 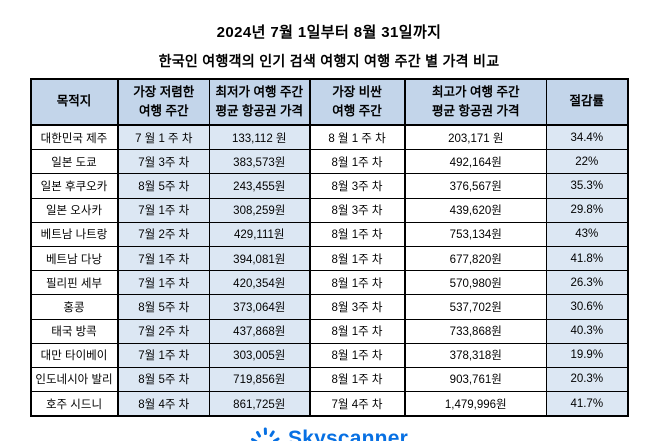 What do you see at coordinates (74, 331) in the screenshot?
I see `destination-cell: 태국 방콕` at bounding box center [74, 331].